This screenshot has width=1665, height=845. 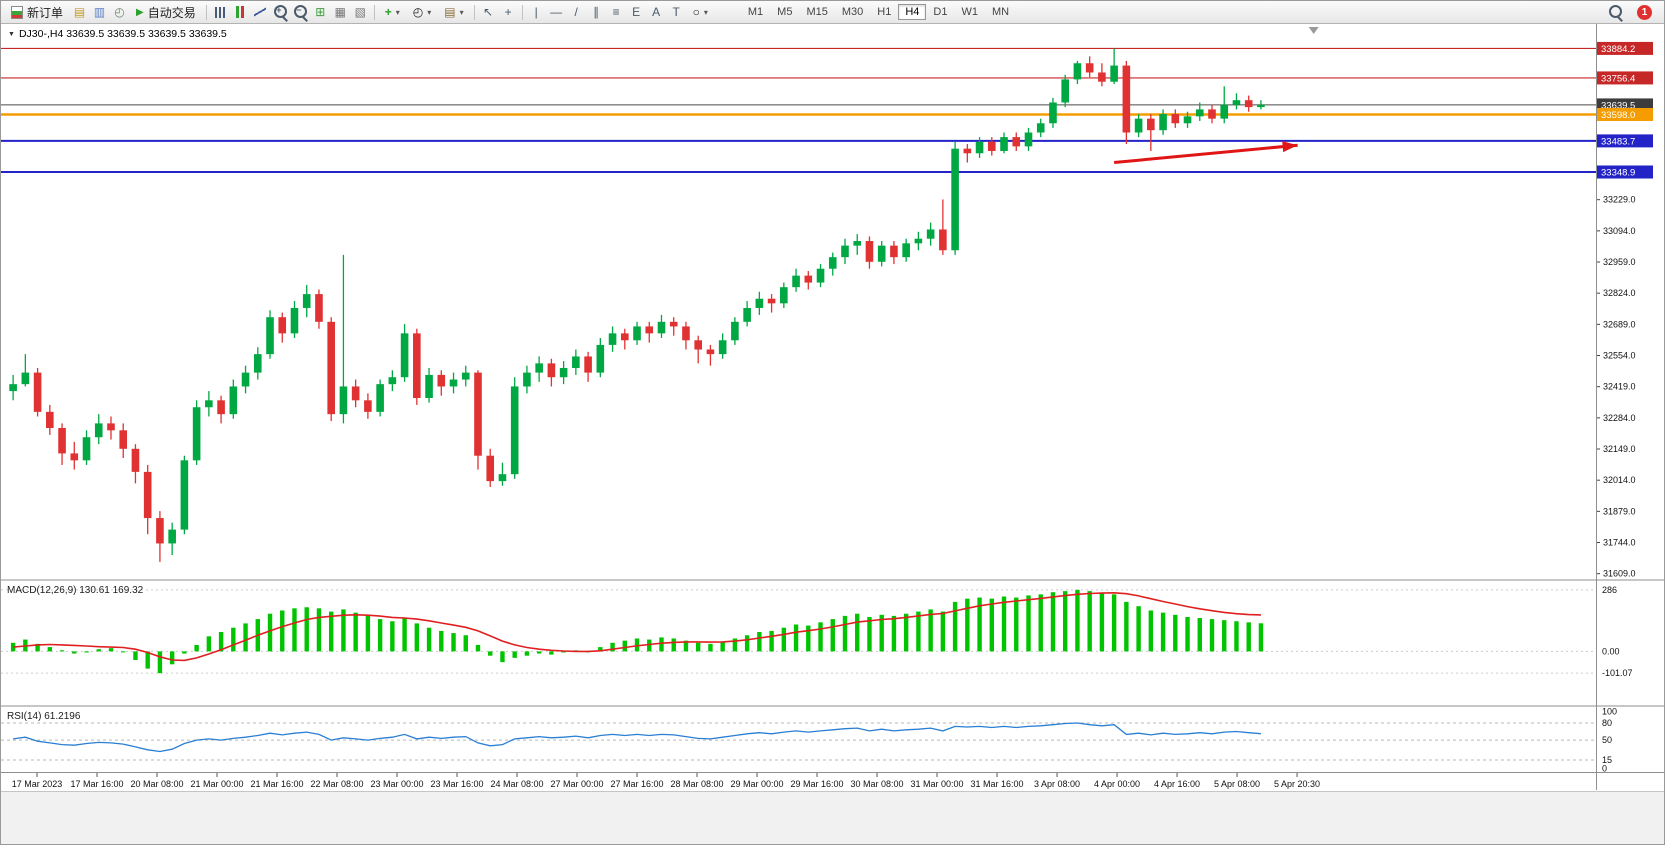 What do you see at coordinates (1313, 30) in the screenshot?
I see `shift-marker-icon` at bounding box center [1313, 30].